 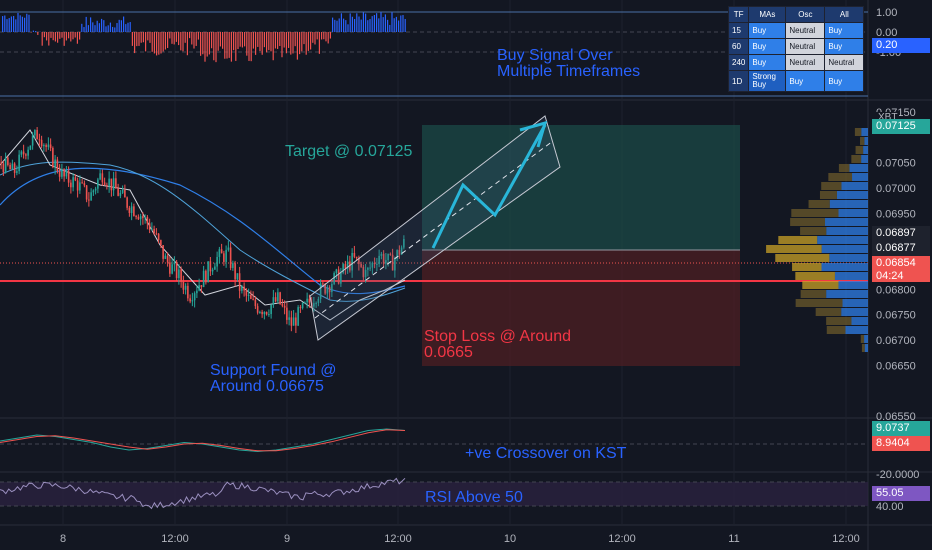 What do you see at coordinates (901, 443) in the screenshot?
I see `kst-signal-tag: 8.9404` at bounding box center [901, 443].